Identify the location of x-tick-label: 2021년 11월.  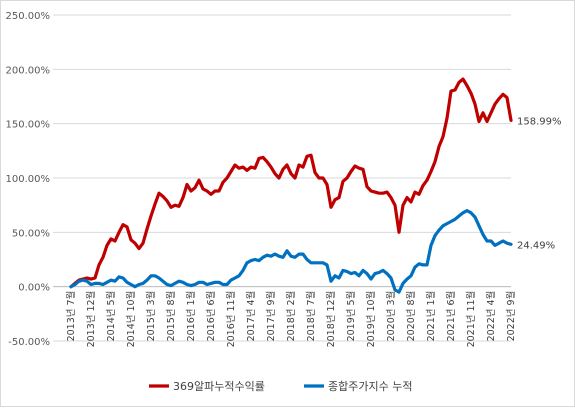
(471, 319).